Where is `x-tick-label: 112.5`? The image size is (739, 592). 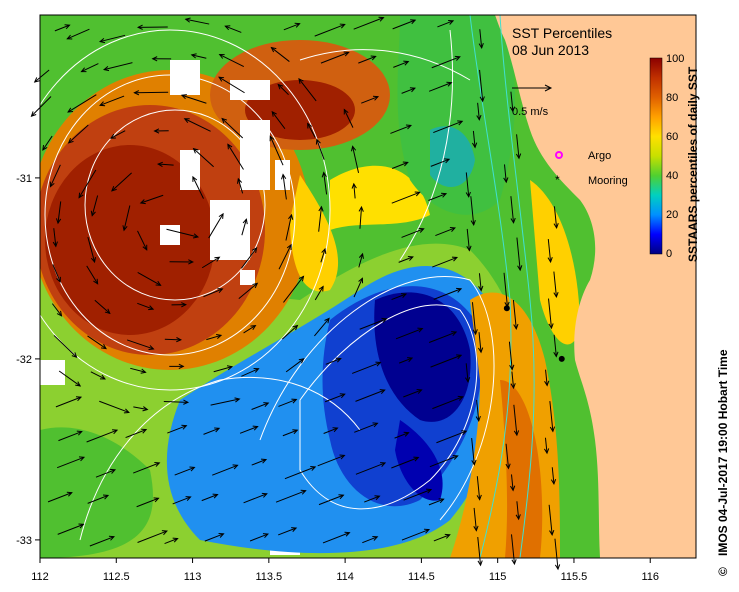 x-tick-label: 112.5 is located at coordinates (116, 577).